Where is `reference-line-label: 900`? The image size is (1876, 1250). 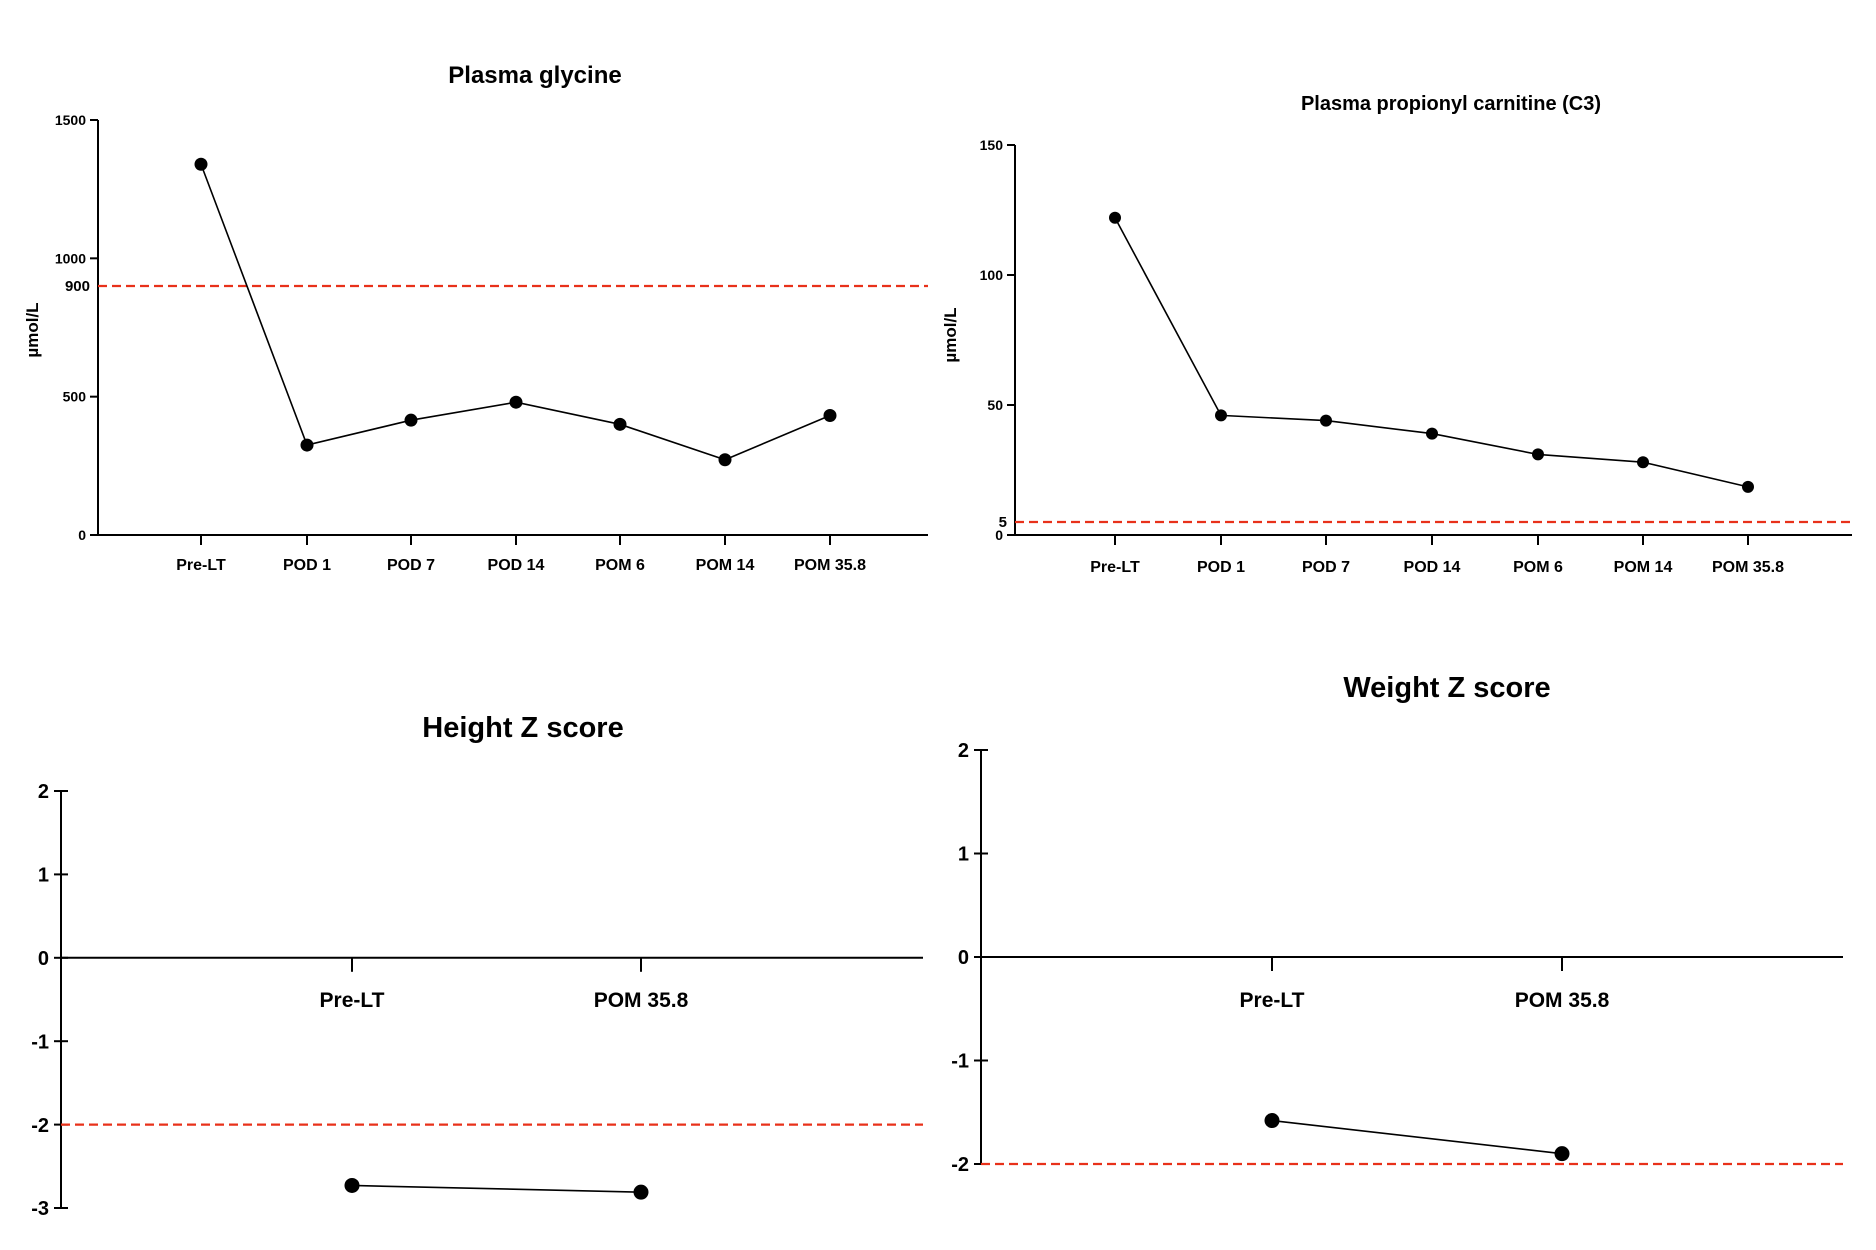 reference-line-label: 900 is located at coordinates (77, 286).